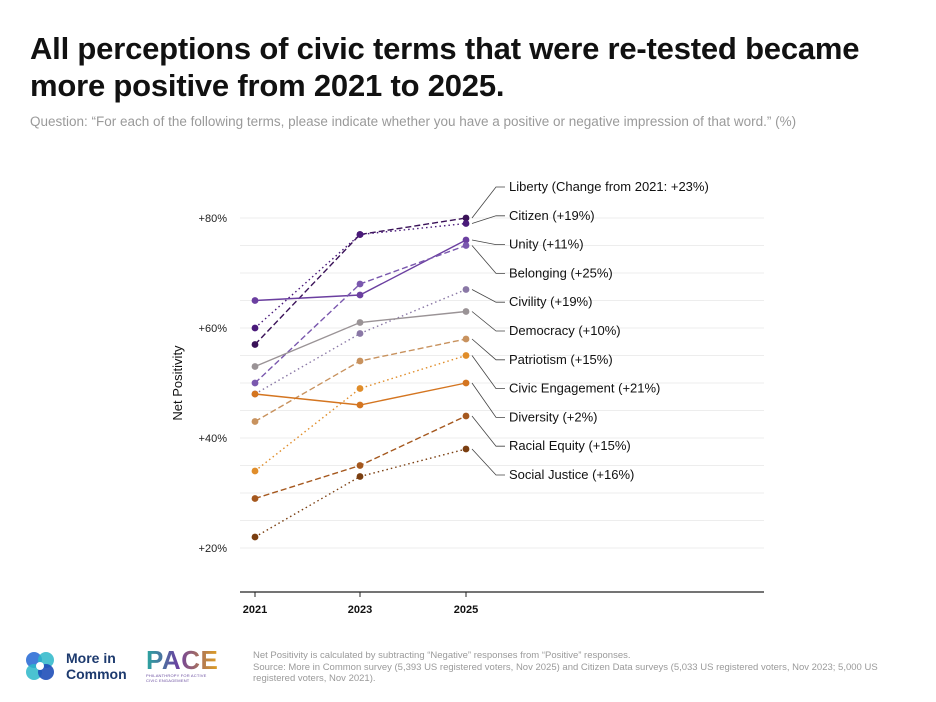 Image resolution: width=936 pixels, height=702 pixels. I want to click on series-label-racial-equity: Racial Equity (+15%), so click(570, 445).